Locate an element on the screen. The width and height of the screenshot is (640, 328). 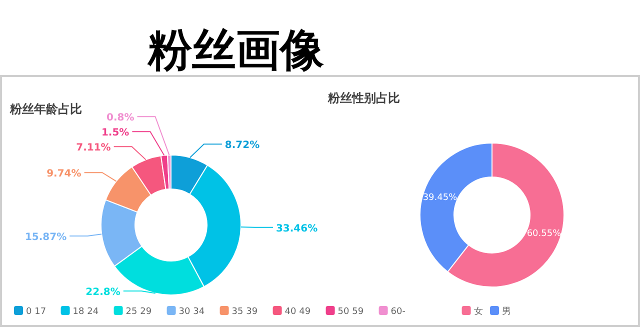
data-label: 9.74% is located at coordinates (64, 174).